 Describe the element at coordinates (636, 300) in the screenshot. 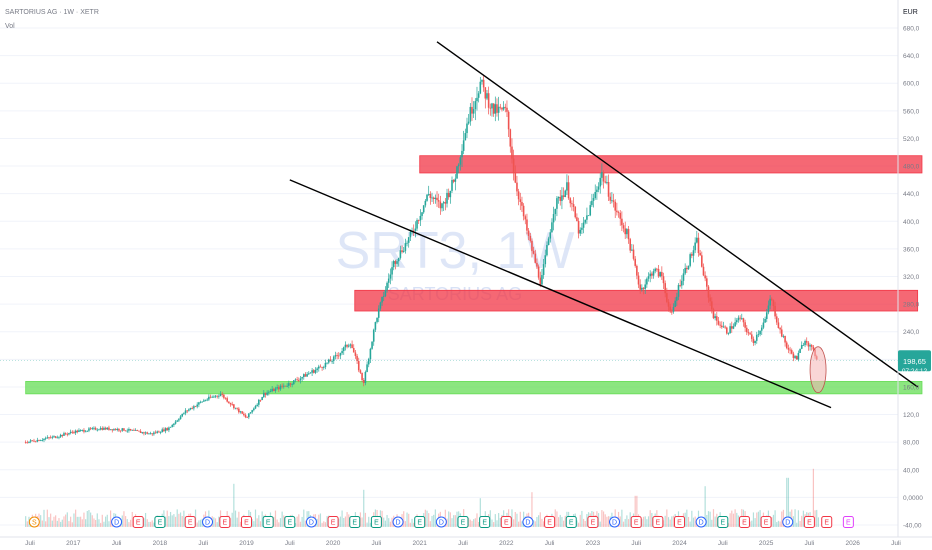

I see `zone-resistance-middle` at that location.